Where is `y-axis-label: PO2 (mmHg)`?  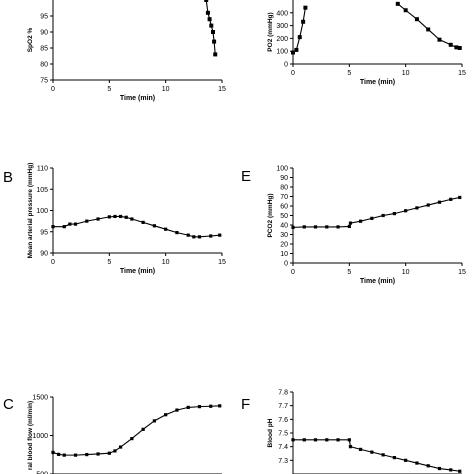 y-axis-label: PO2 (mmHg) is located at coordinates (270, 31).